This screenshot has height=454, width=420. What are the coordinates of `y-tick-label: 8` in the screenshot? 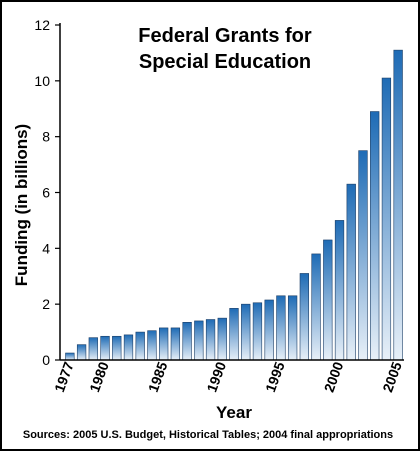 It's located at (46, 137).